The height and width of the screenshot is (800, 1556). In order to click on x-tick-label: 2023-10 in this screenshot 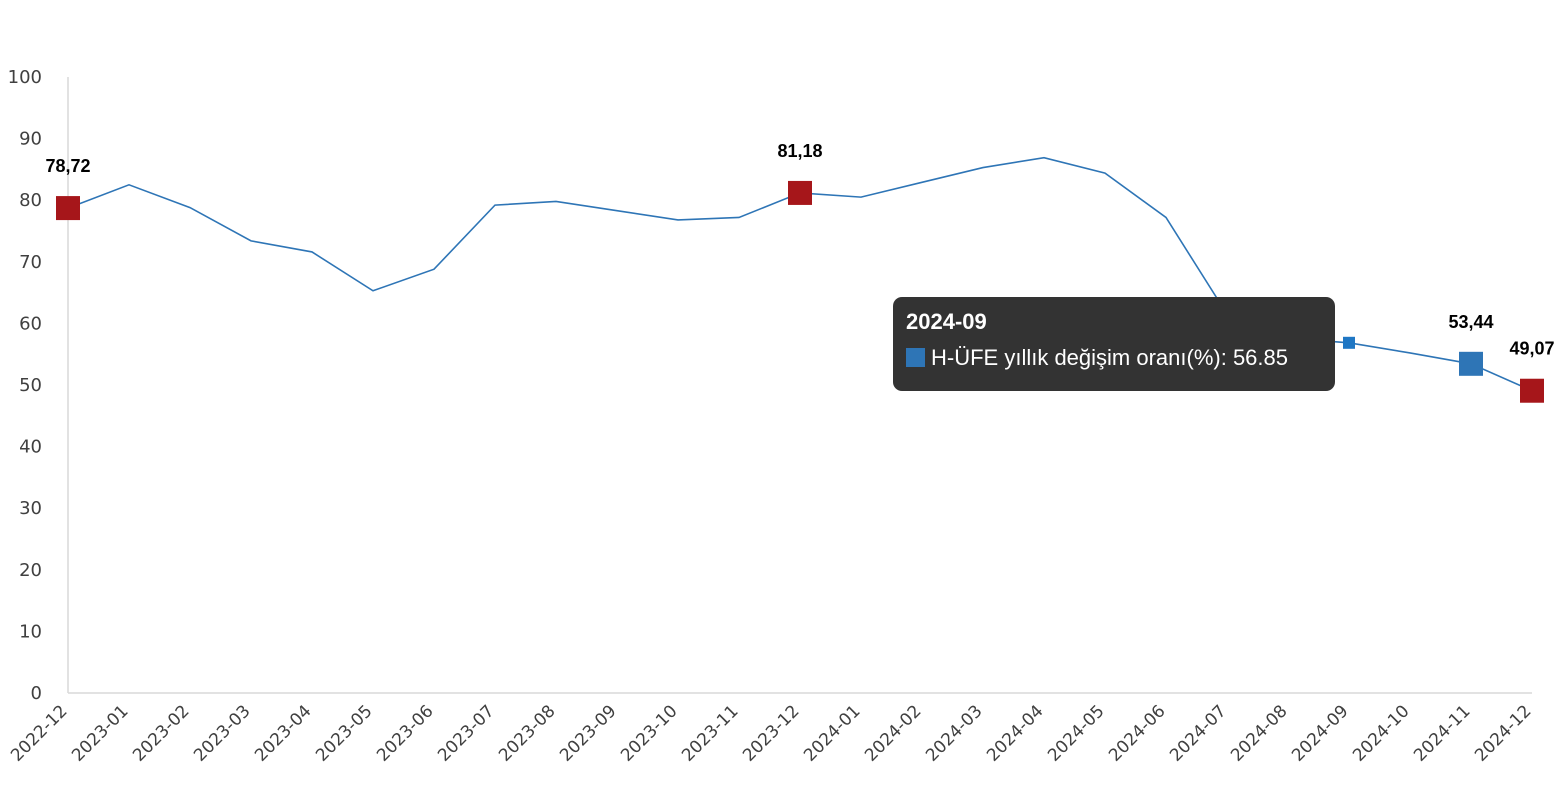, I will do `click(649, 733)`.